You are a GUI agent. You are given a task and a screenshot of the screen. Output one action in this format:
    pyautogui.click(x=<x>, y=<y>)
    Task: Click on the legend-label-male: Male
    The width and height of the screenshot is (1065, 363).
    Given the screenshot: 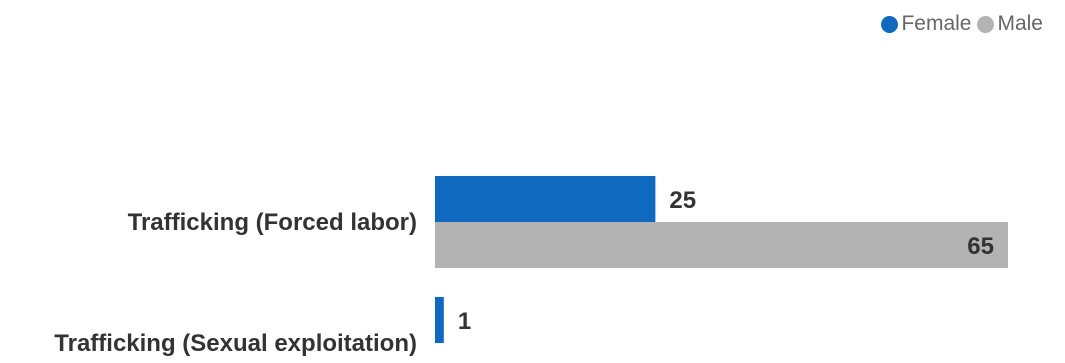 What is the action you would take?
    pyautogui.click(x=1020, y=23)
    